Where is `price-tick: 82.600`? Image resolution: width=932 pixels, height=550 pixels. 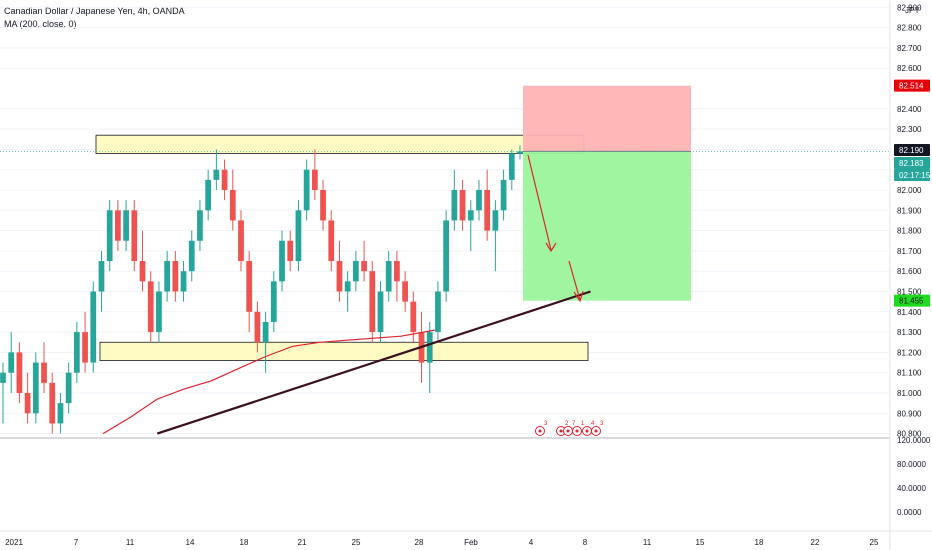
price-tick: 82.600 is located at coordinates (909, 68).